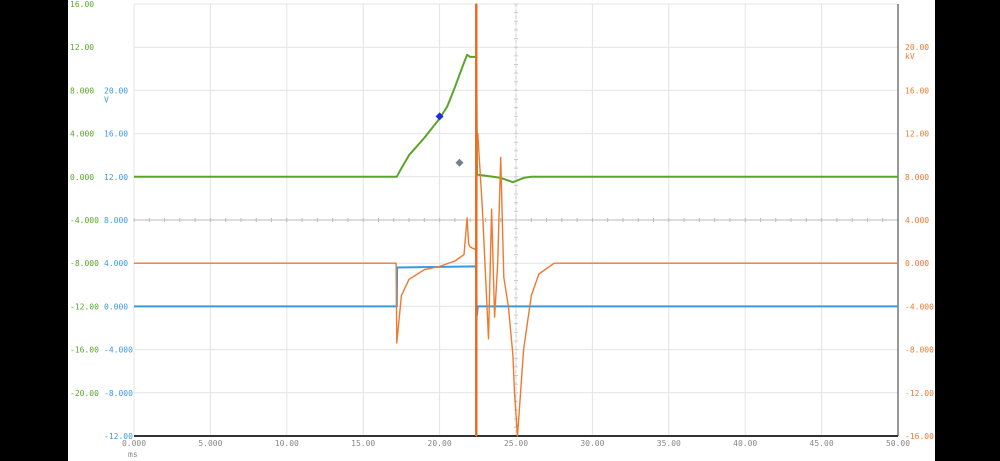  Describe the element at coordinates (82, 4) in the screenshot. I see `green-axis-tick-label: 16.00` at that location.